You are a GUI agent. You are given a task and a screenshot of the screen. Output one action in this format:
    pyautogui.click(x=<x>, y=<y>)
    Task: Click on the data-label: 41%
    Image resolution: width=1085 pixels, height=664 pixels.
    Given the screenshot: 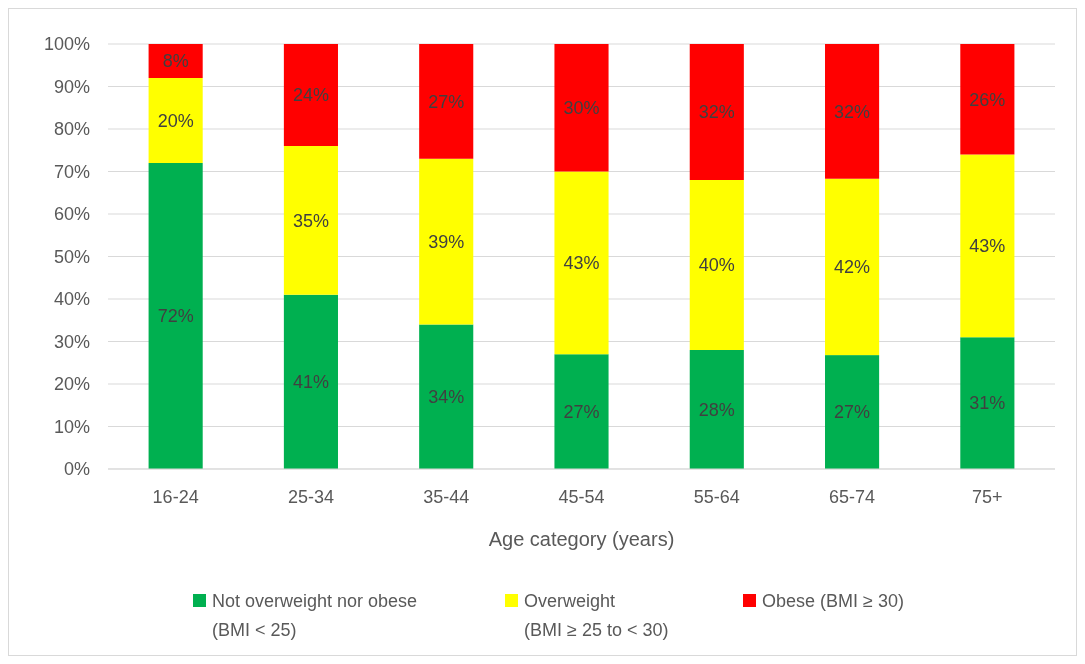 What is the action you would take?
    pyautogui.click(x=310, y=382)
    